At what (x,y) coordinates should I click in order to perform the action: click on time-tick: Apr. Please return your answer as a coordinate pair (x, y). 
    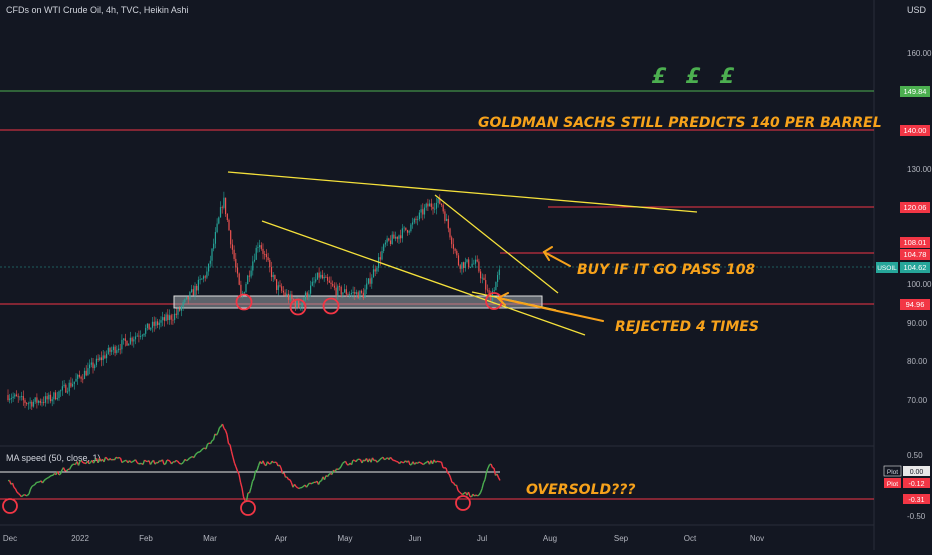
    Looking at the image, I should click on (281, 538).